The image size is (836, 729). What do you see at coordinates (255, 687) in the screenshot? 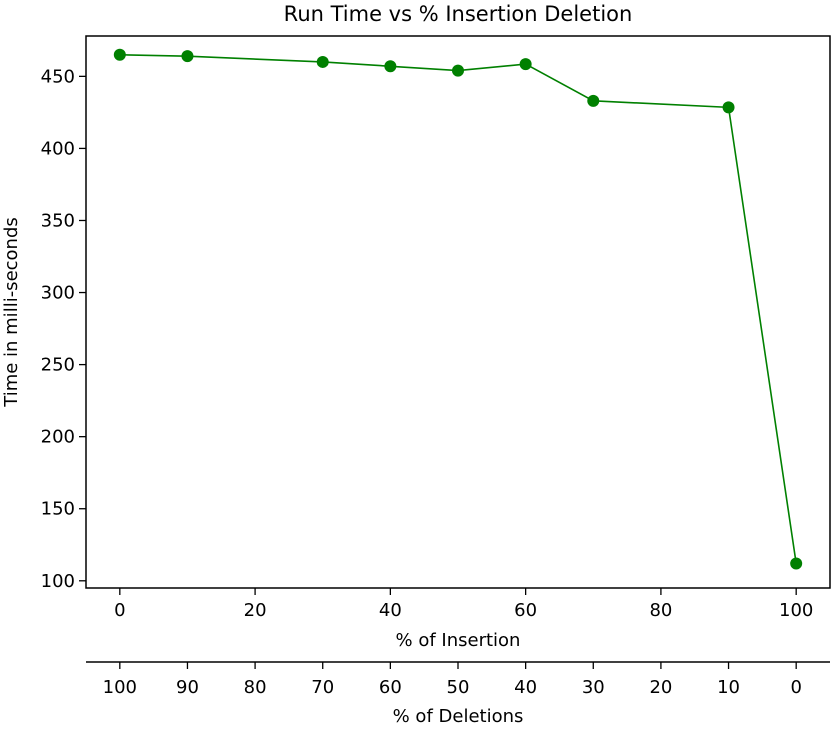
I see `x2-tick-label: 80` at bounding box center [255, 687].